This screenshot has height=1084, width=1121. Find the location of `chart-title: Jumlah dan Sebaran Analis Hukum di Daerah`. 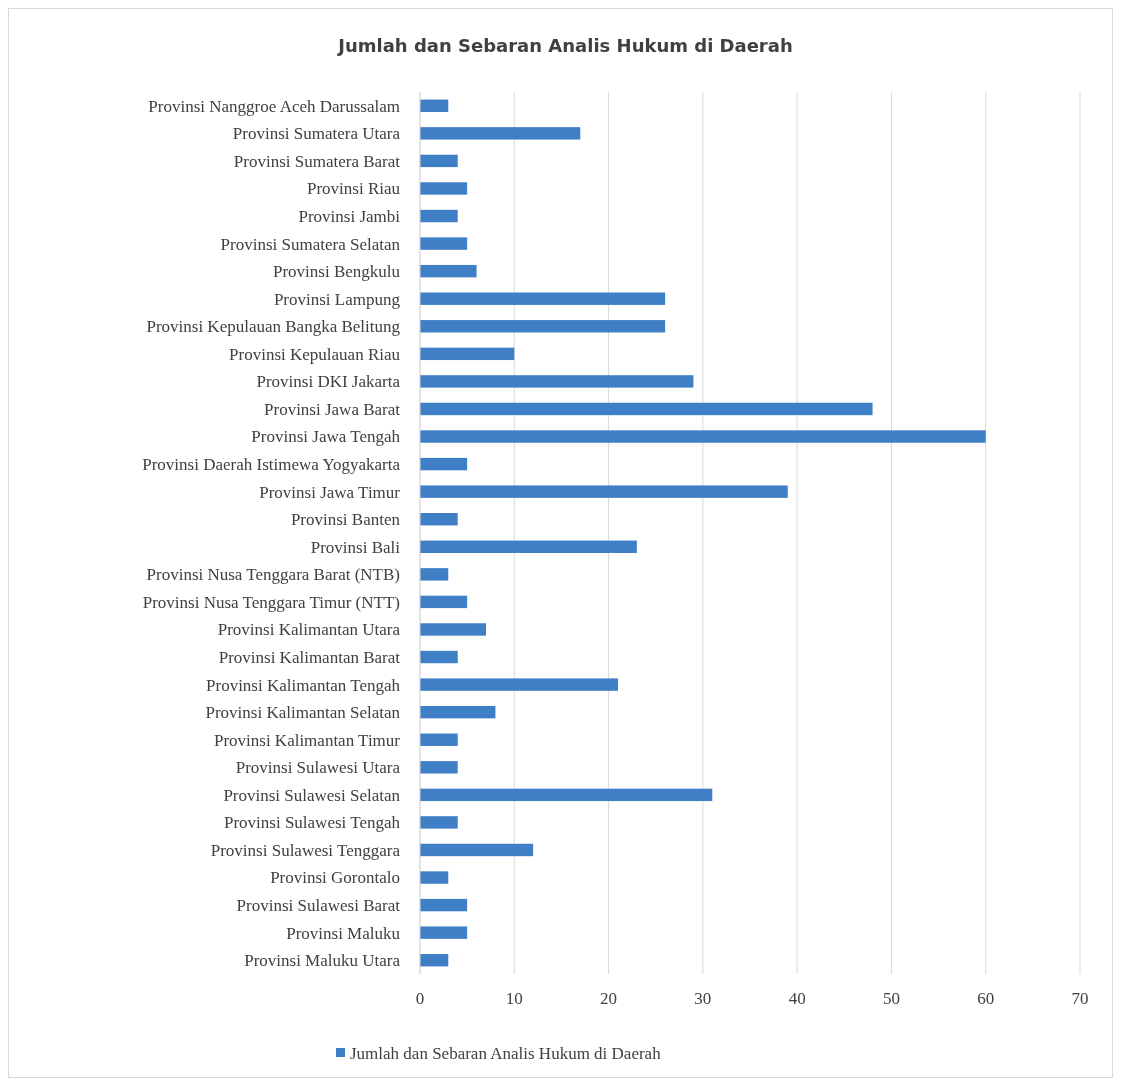

chart-title: Jumlah dan Sebaran Analis Hukum di Daerah is located at coordinates (564, 45).